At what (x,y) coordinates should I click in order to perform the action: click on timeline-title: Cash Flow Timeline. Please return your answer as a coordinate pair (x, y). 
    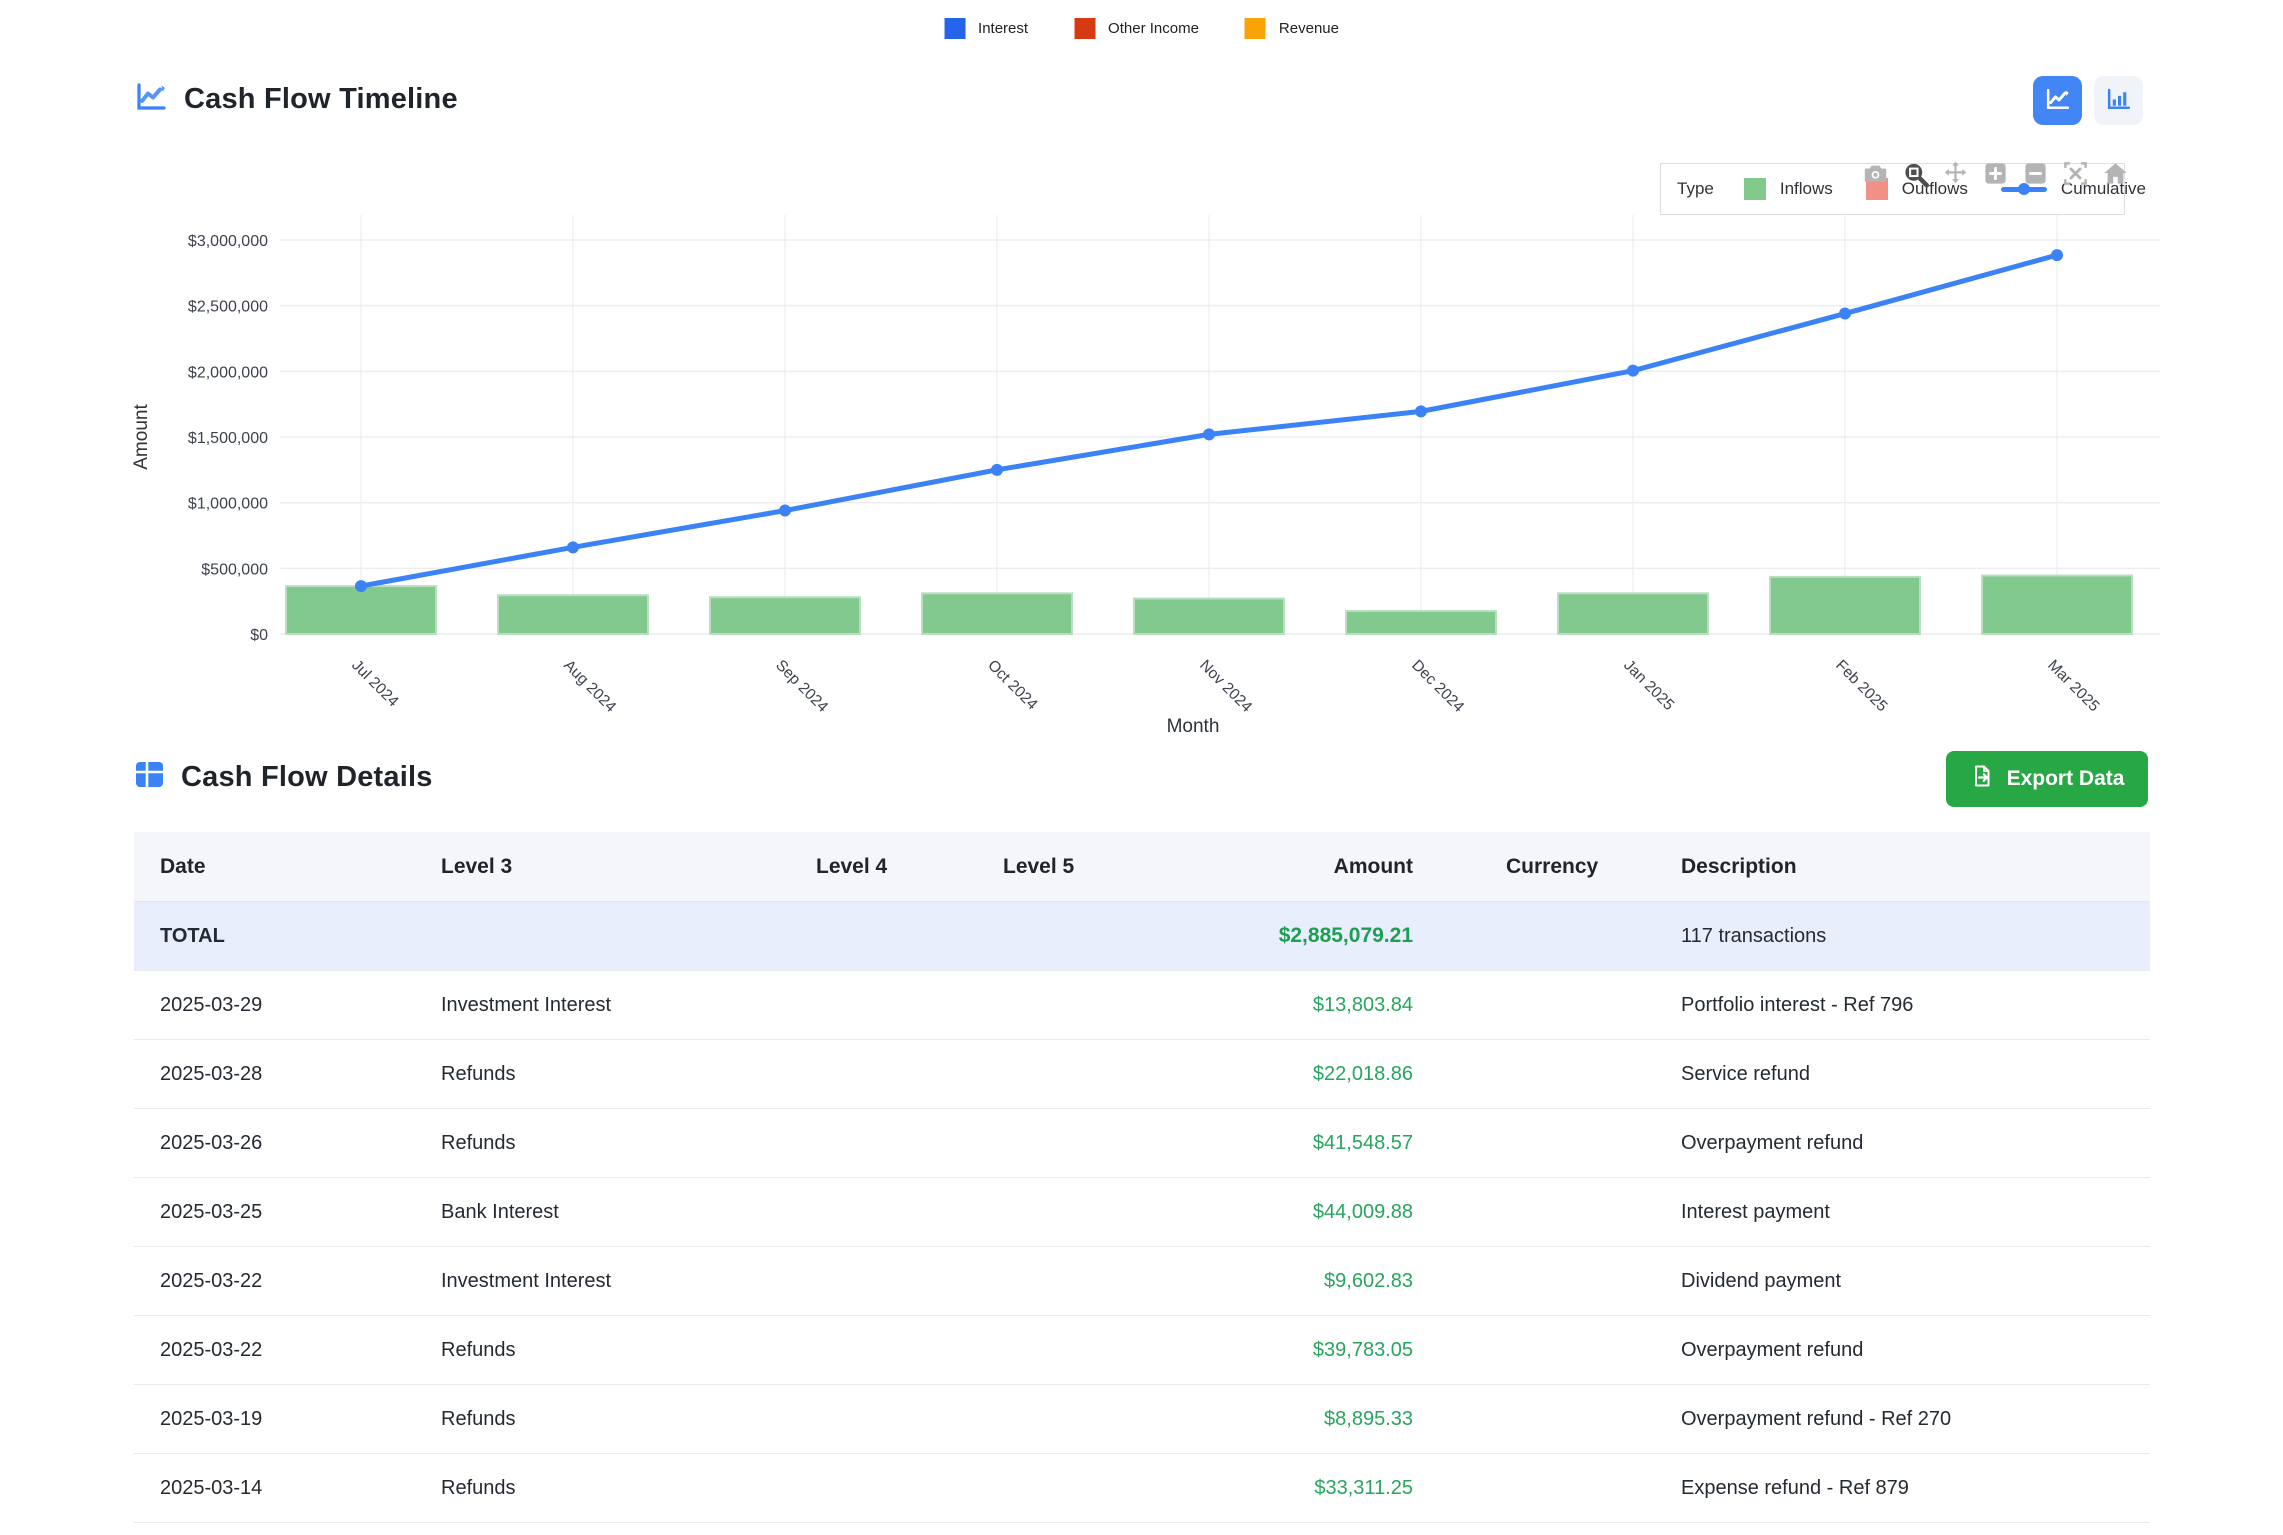
    Looking at the image, I should click on (321, 99).